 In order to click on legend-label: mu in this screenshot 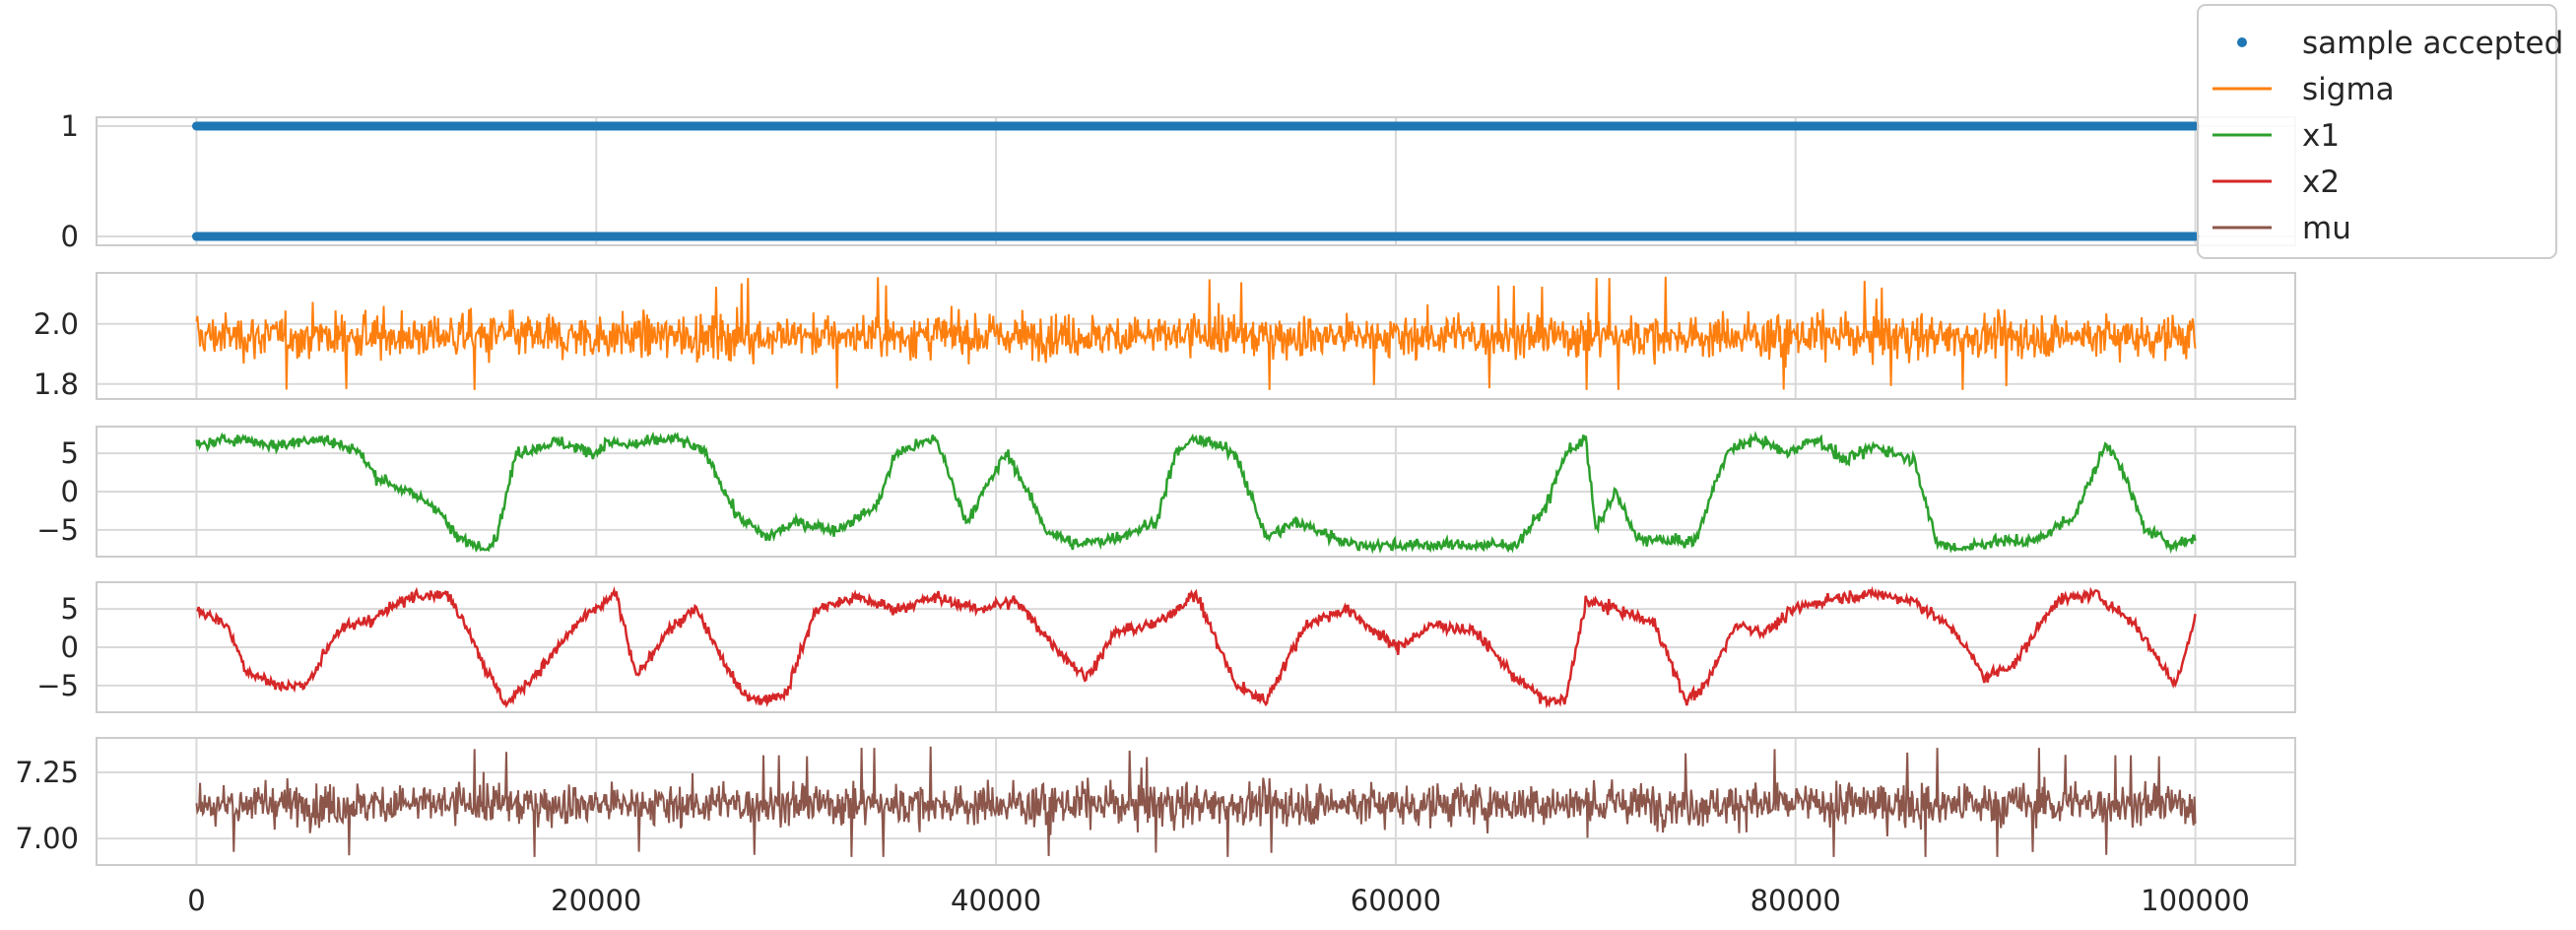, I will do `click(2326, 229)`.